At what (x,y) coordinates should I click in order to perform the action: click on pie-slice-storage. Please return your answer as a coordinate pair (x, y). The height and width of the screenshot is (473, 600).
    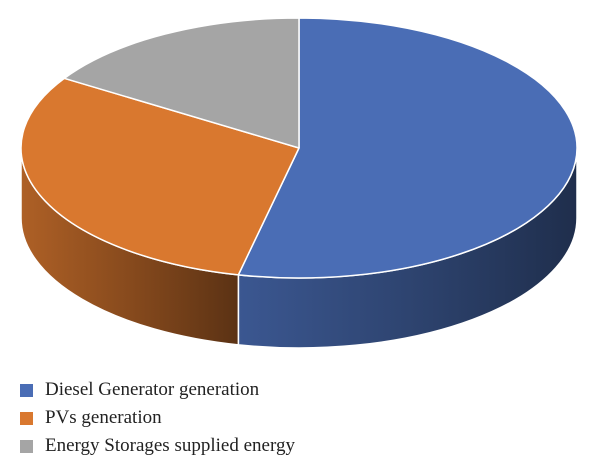
    Looking at the image, I should click on (181, 83).